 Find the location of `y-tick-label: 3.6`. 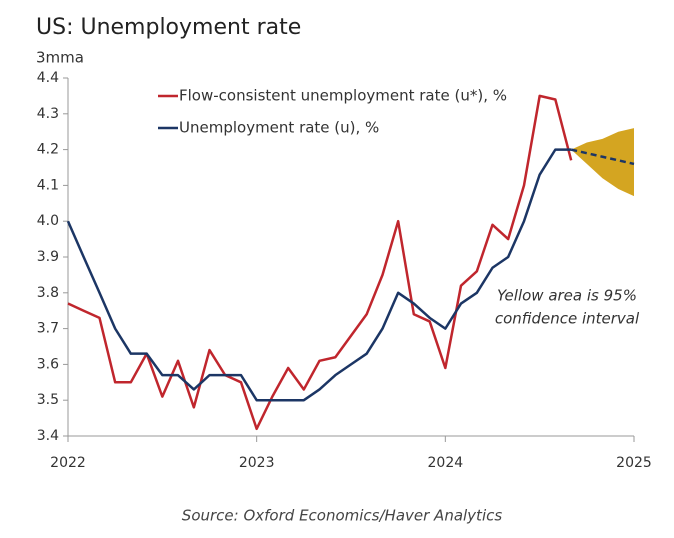

y-tick-label: 3.6 is located at coordinates (48, 364).